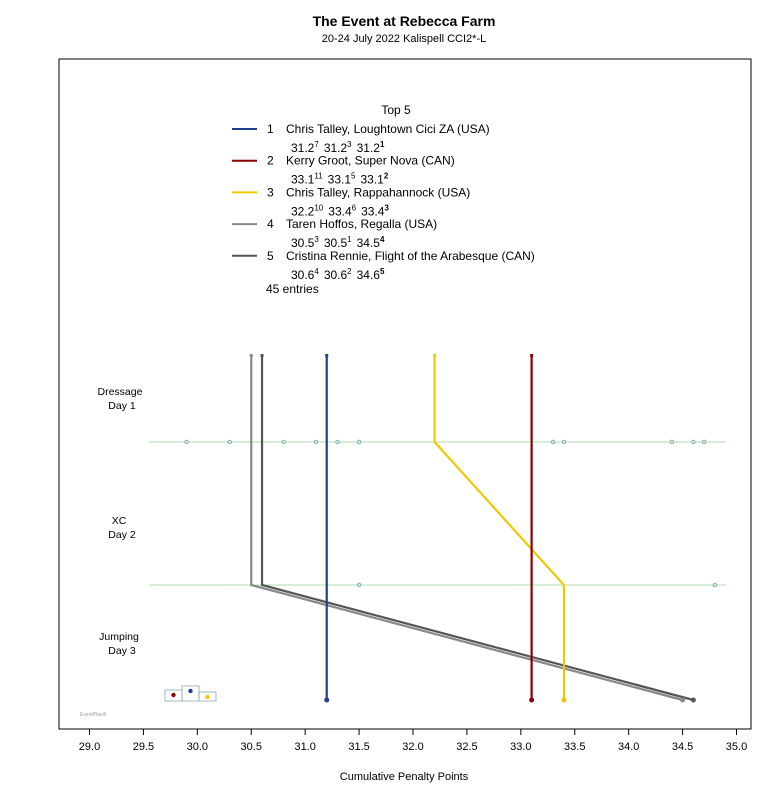 Image resolution: width=780 pixels, height=800 pixels. Describe the element at coordinates (466, 747) in the screenshot. I see `x-tick-label: 32.5` at that location.